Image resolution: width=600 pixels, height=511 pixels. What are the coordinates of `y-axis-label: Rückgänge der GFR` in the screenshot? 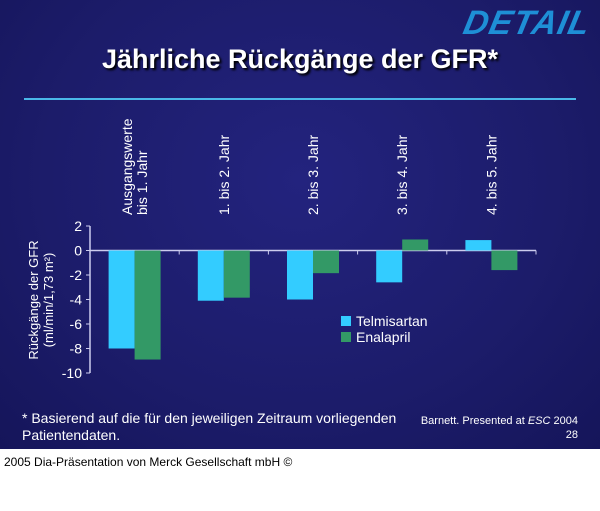 It's located at (33, 299).